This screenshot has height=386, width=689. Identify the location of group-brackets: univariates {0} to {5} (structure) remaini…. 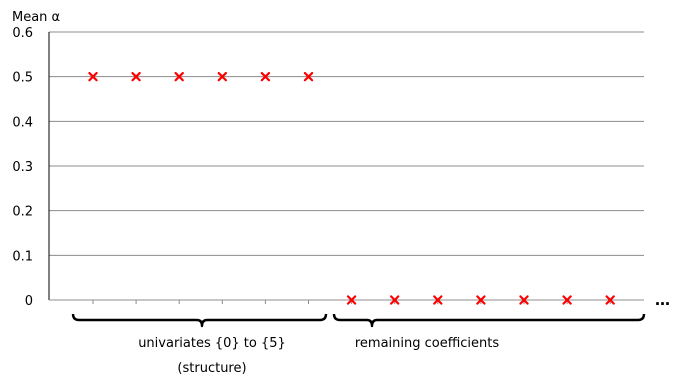
(358, 344).